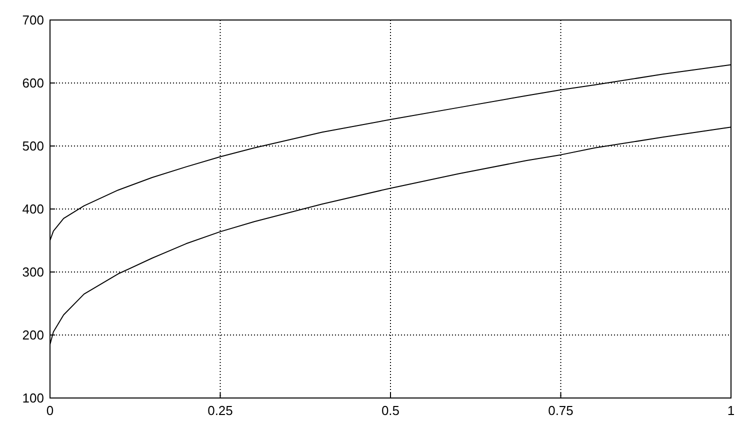 The image size is (749, 434). What do you see at coordinates (220, 410) in the screenshot?
I see `x-tick-label: 0.25` at bounding box center [220, 410].